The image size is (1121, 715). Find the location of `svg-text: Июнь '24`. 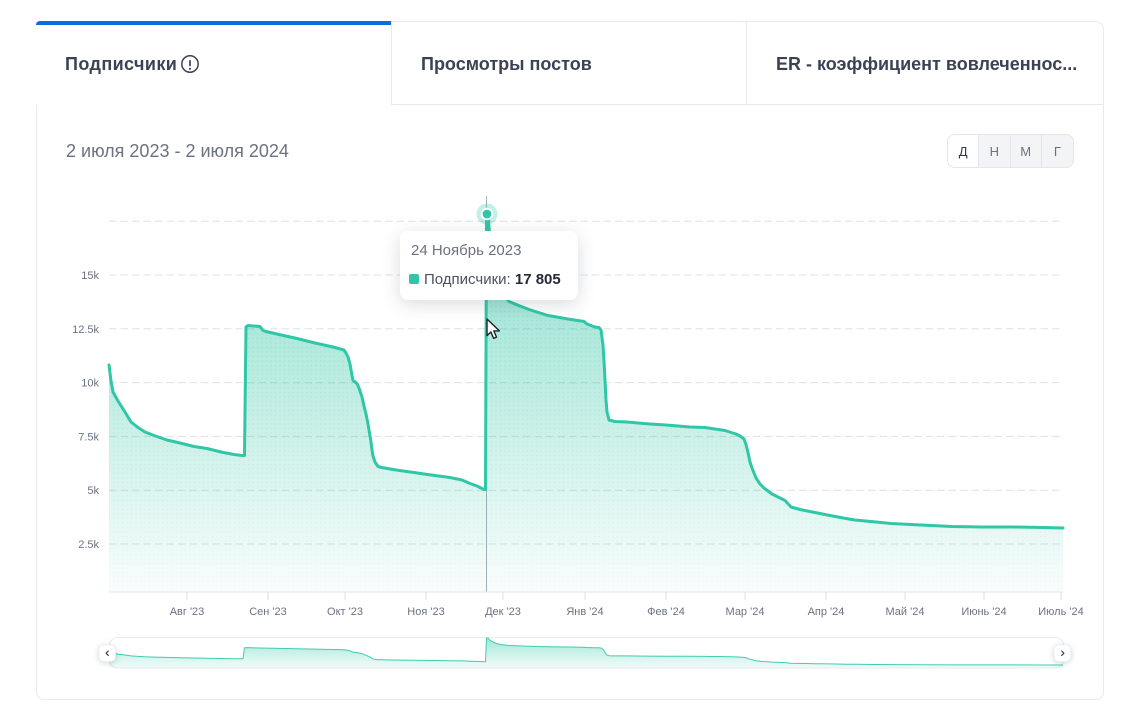

svg-text: Июнь '24 is located at coordinates (983, 612).